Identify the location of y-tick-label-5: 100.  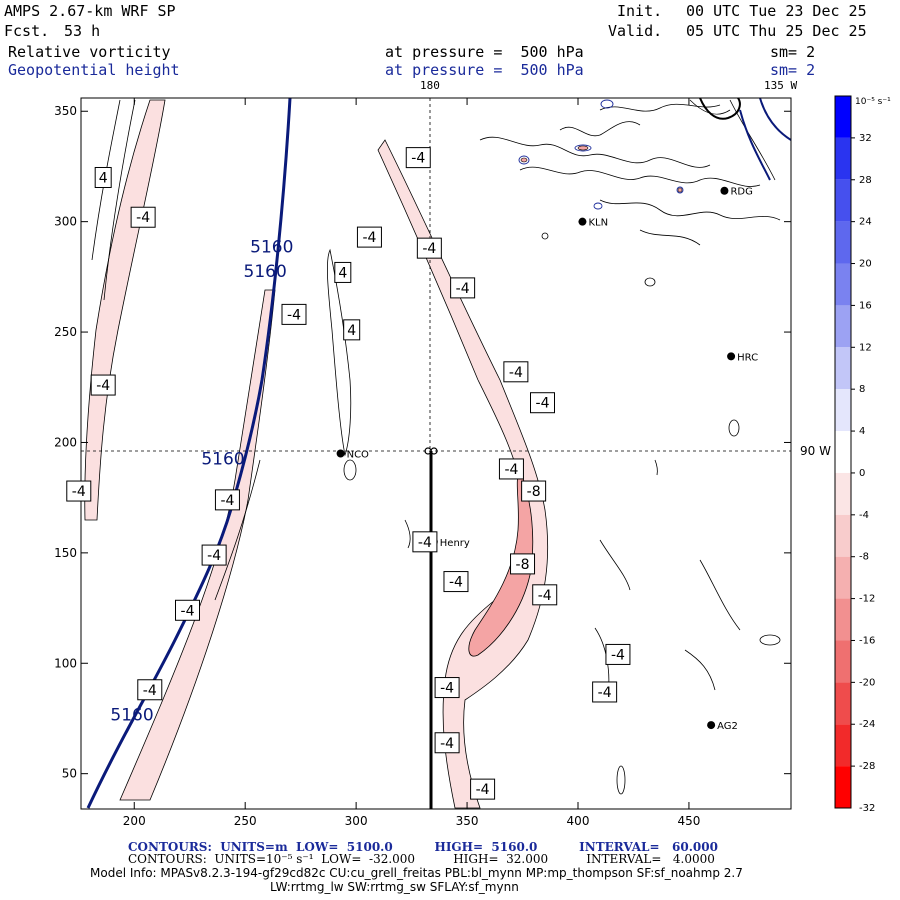
(65, 663).